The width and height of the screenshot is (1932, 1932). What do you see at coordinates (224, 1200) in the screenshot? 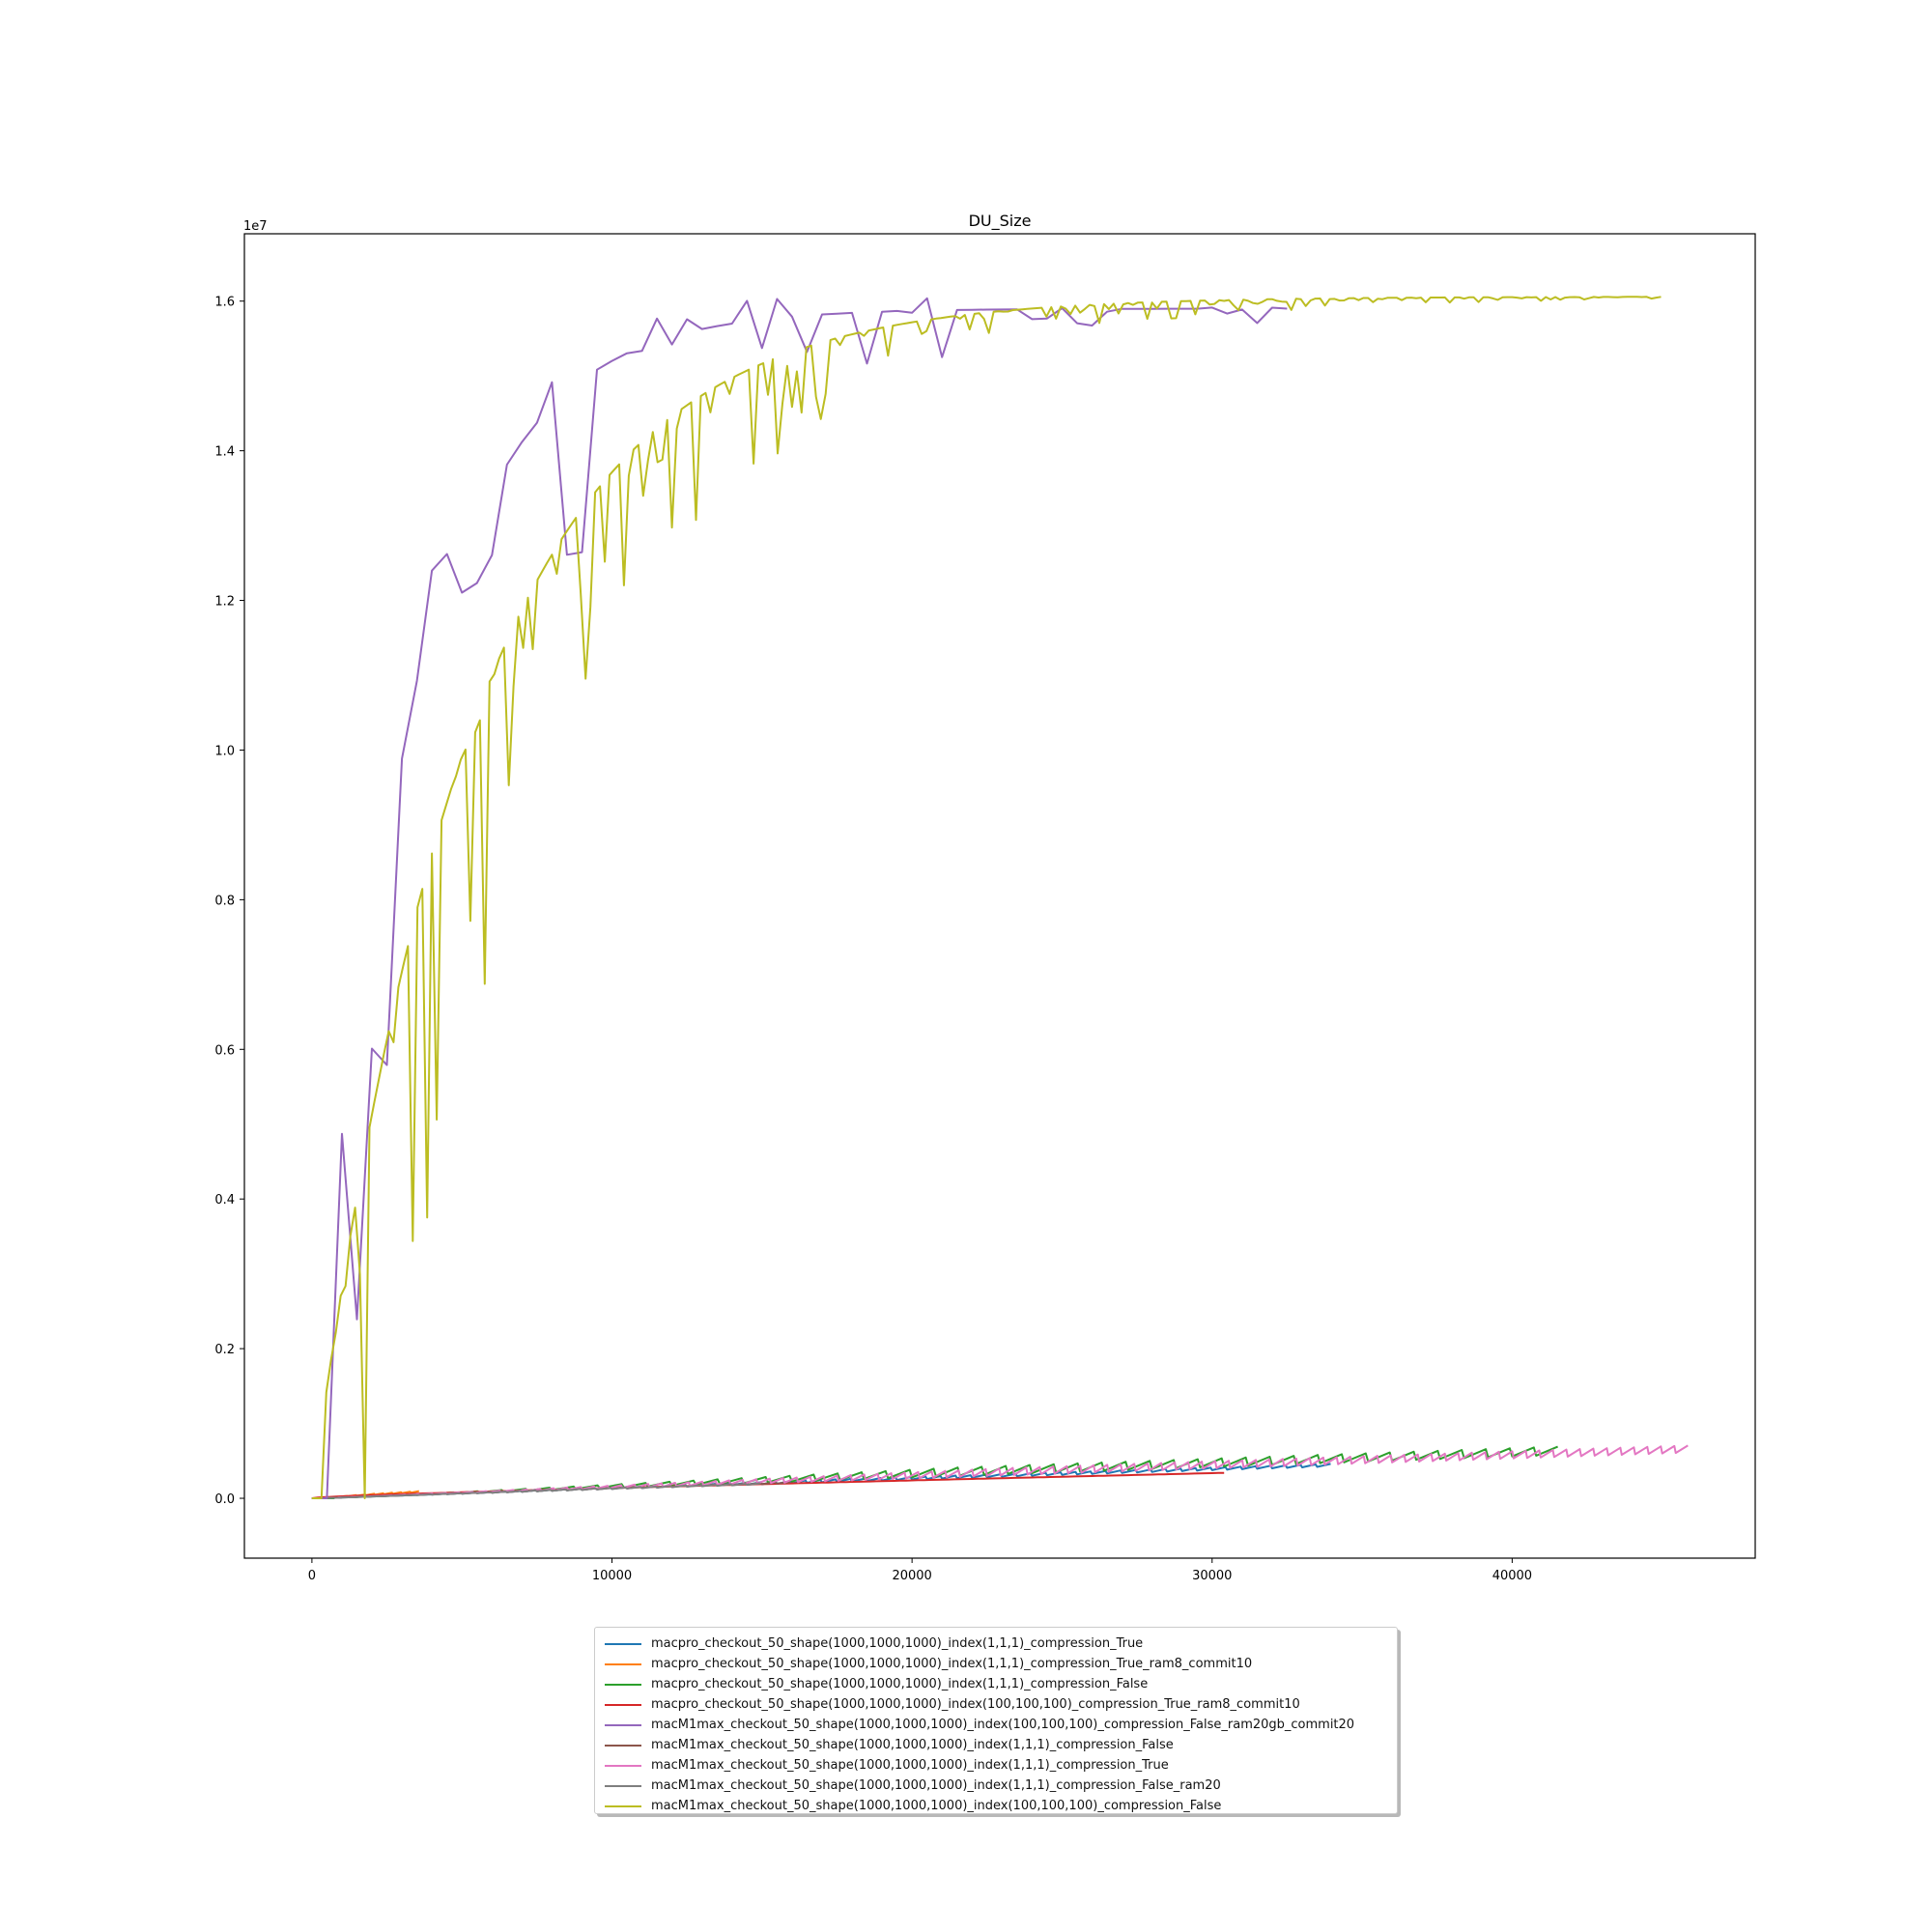
I see `y-tick-label: 0.4` at bounding box center [224, 1200].